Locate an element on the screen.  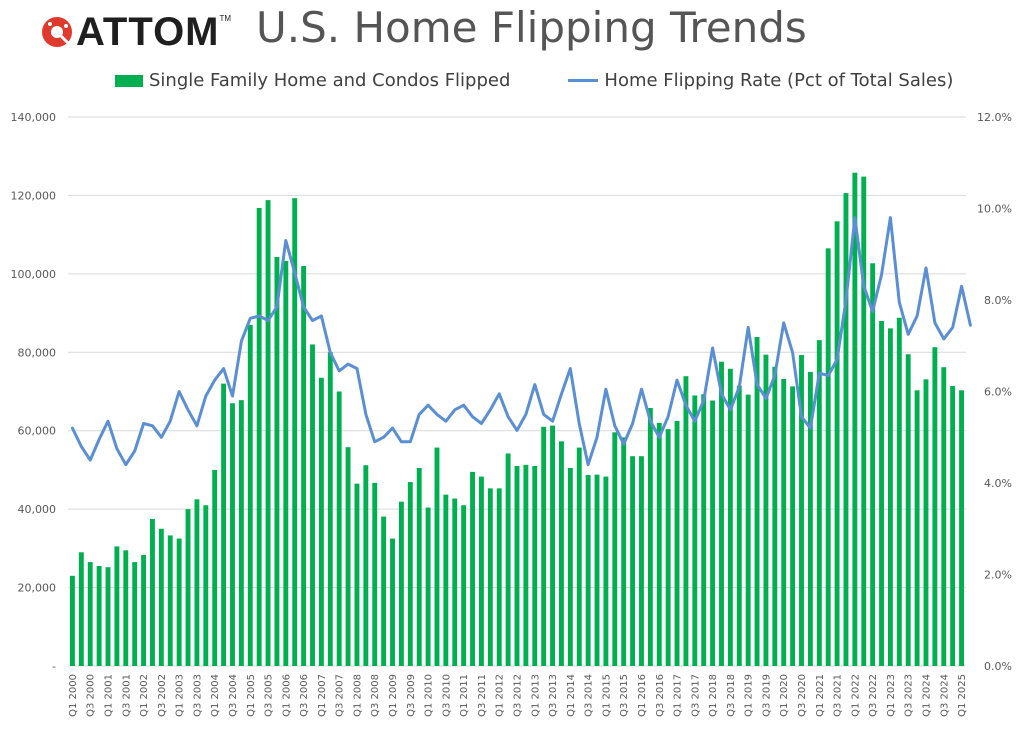
x-tick-label: Q1 2007 is located at coordinates (322, 695).